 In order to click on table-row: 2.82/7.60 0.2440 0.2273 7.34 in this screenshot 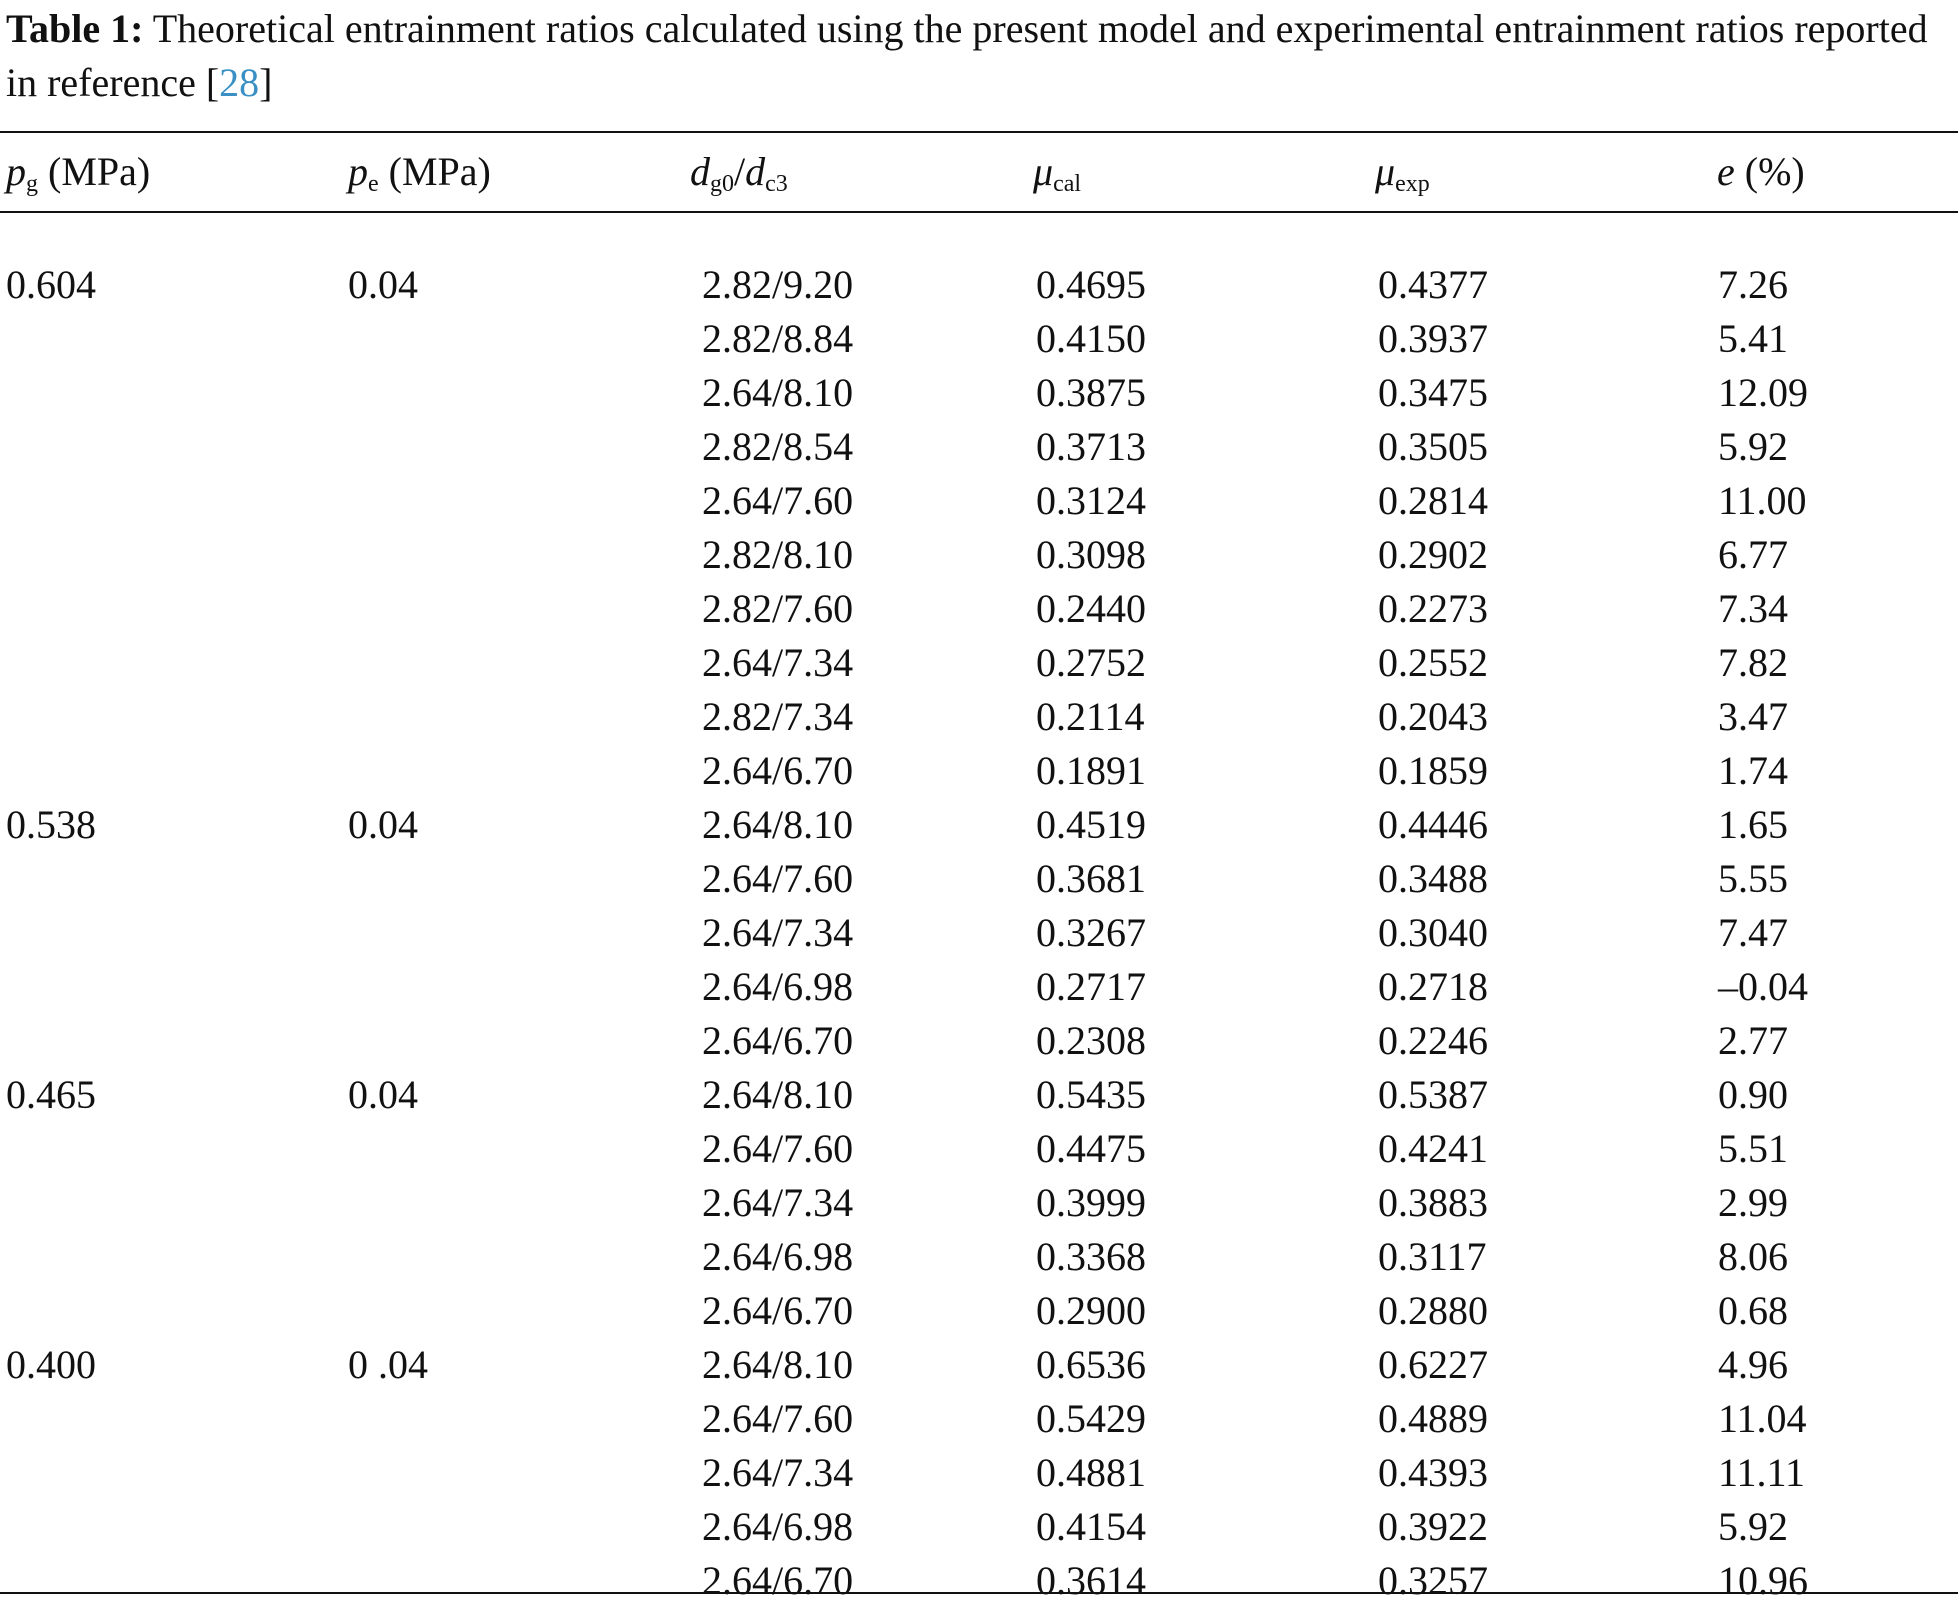, I will do `click(979, 609)`.